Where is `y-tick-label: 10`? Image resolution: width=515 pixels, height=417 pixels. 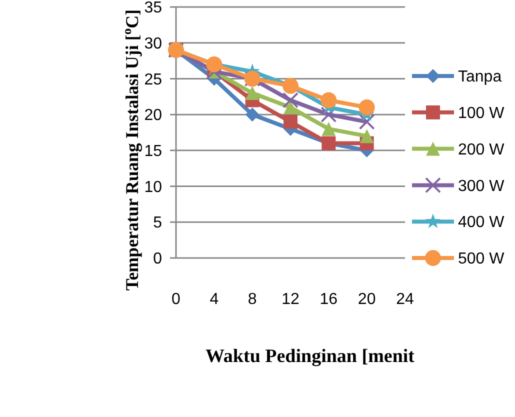 y-tick-label: 10 is located at coordinates (153, 187).